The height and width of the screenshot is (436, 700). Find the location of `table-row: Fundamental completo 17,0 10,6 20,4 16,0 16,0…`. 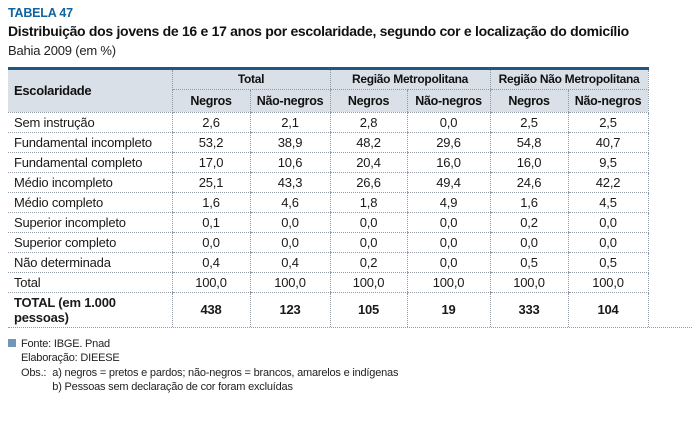

table-row: Fundamental completo 17,0 10,6 20,4 16,0 16,0… is located at coordinates (328, 162).